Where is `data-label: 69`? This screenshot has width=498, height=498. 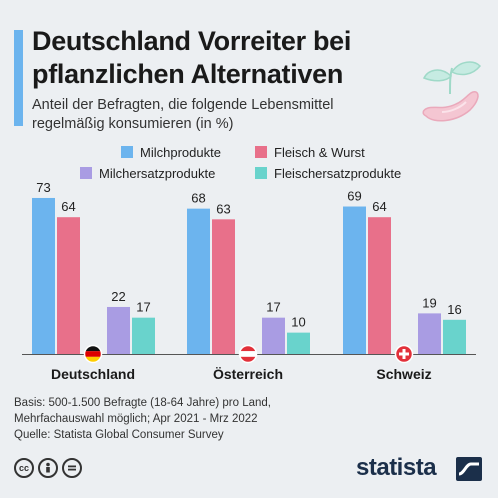 data-label: 69 is located at coordinates (354, 196).